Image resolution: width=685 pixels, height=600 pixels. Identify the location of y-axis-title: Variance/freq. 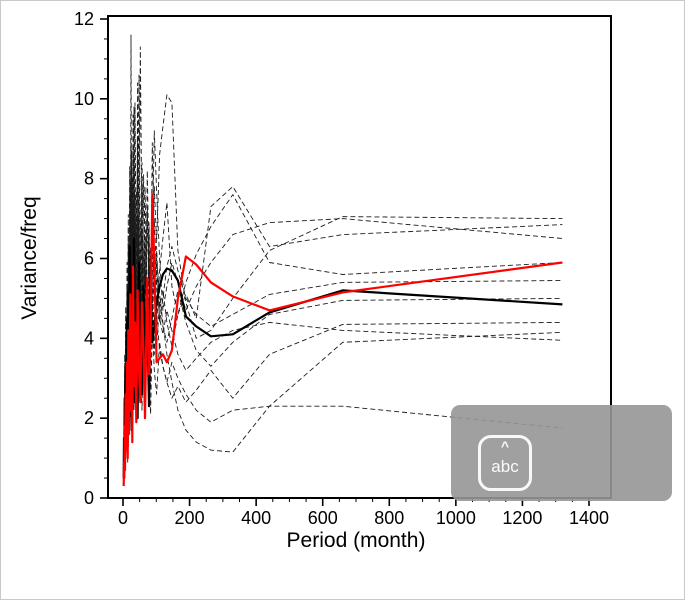
(29, 258).